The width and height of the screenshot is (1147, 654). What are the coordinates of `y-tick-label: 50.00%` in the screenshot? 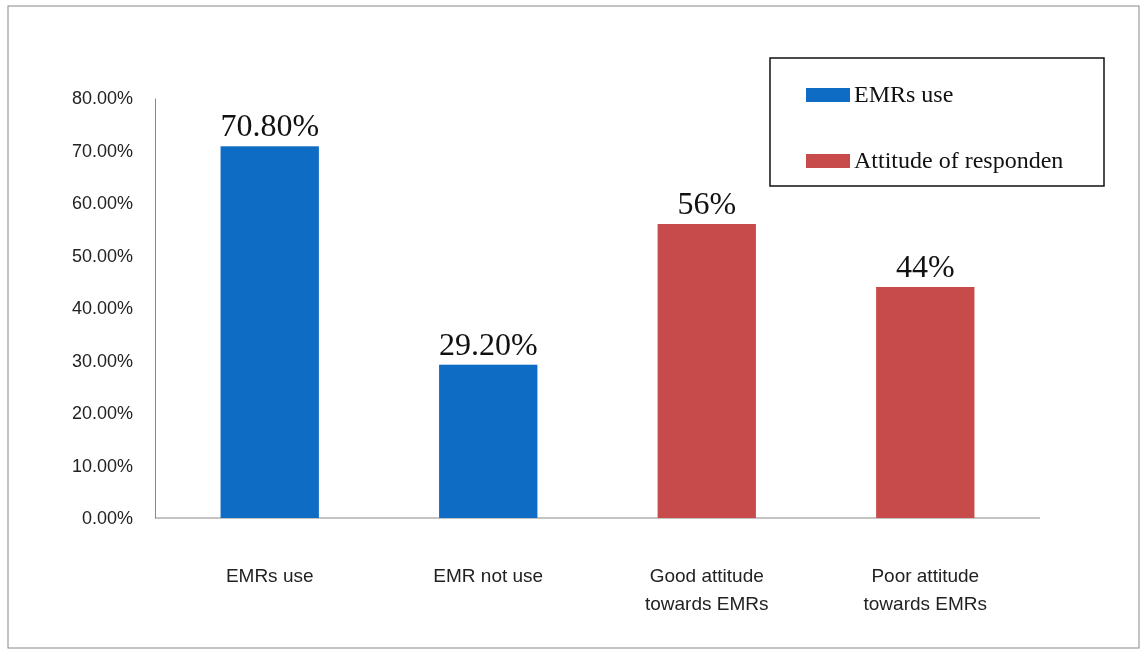 It's located at (102, 255).